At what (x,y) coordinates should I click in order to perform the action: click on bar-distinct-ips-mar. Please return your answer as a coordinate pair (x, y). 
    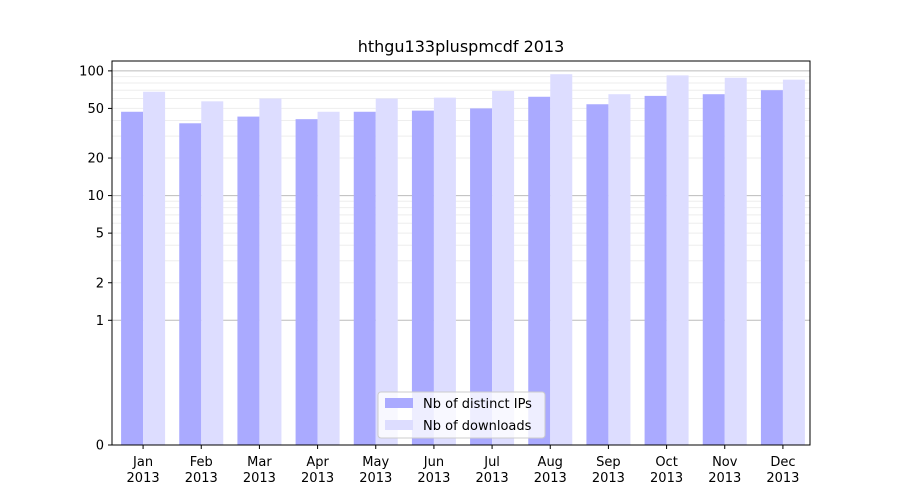
    Looking at the image, I should click on (248, 280).